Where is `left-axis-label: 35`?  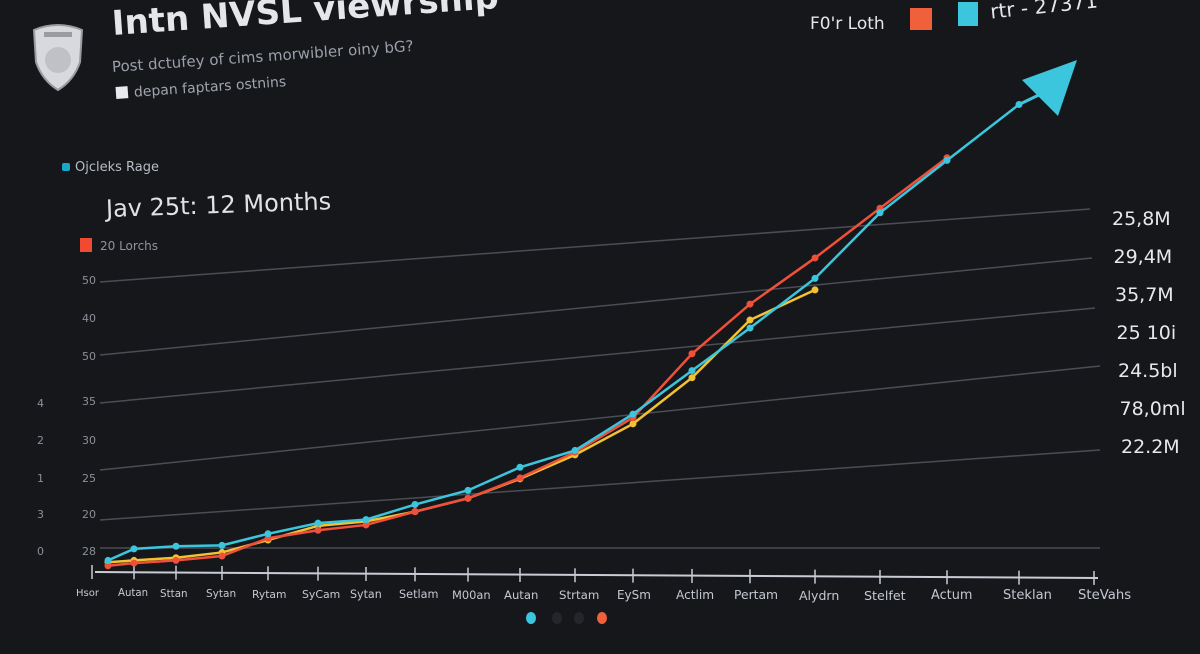
left-axis-label: 35 is located at coordinates (89, 401).